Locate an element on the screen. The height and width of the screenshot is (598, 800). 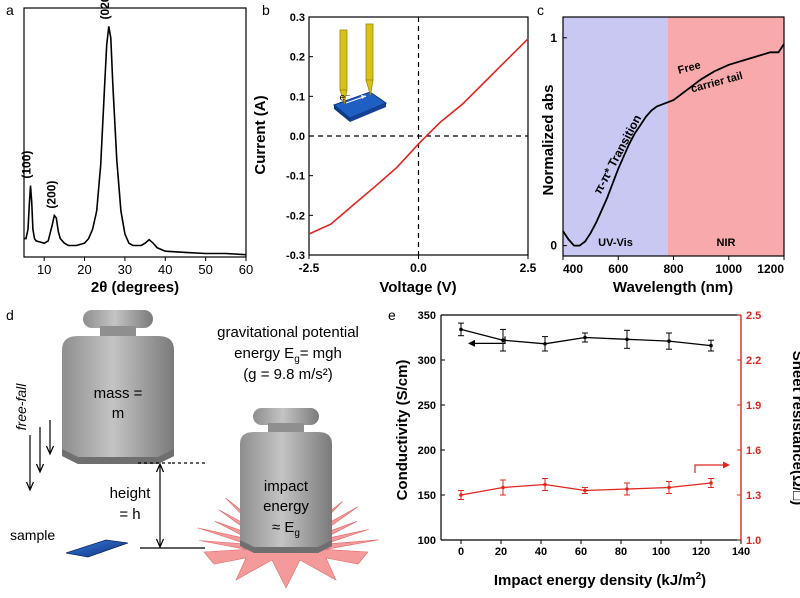
panel-b-y-tick-label: -0.1 is located at coordinates (295, 177).